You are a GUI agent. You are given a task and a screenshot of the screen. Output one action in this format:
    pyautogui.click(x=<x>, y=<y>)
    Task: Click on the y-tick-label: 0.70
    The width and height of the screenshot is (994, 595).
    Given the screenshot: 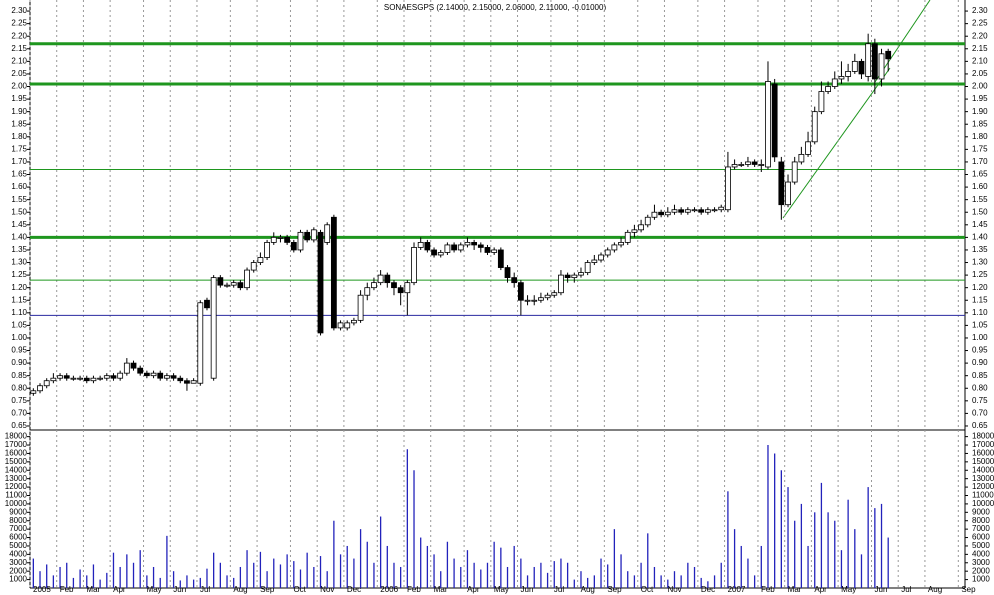 What is the action you would take?
    pyautogui.click(x=980, y=413)
    